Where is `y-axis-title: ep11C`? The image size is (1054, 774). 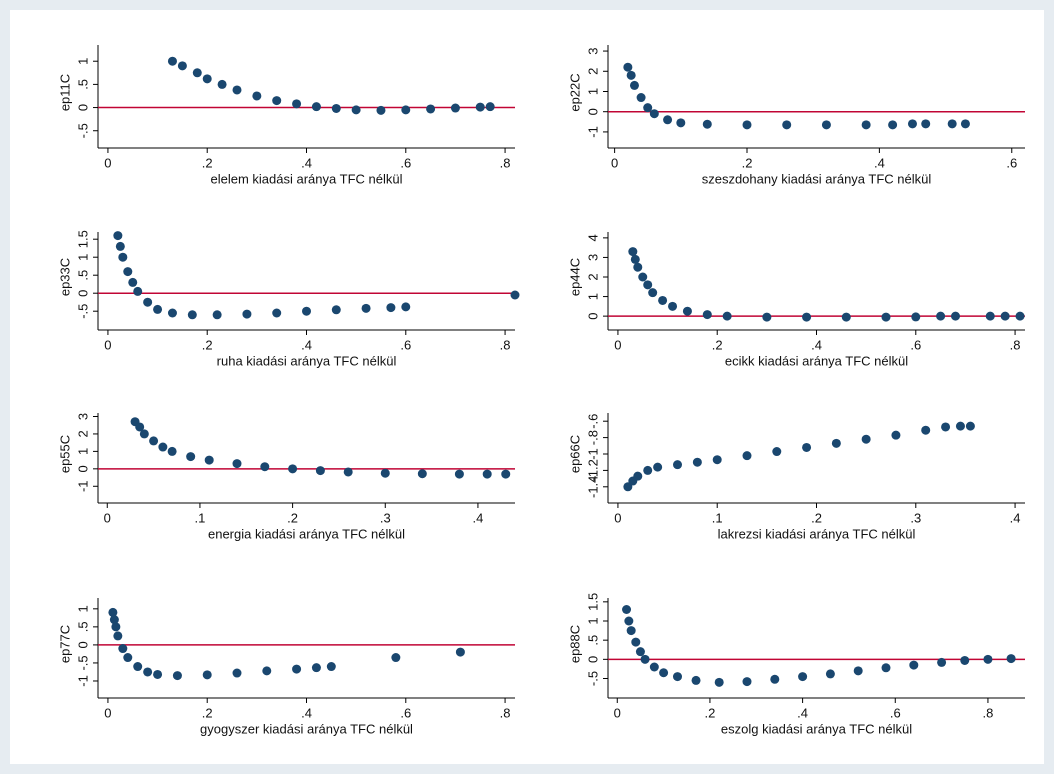 y-axis-title: ep11C is located at coordinates (64, 92).